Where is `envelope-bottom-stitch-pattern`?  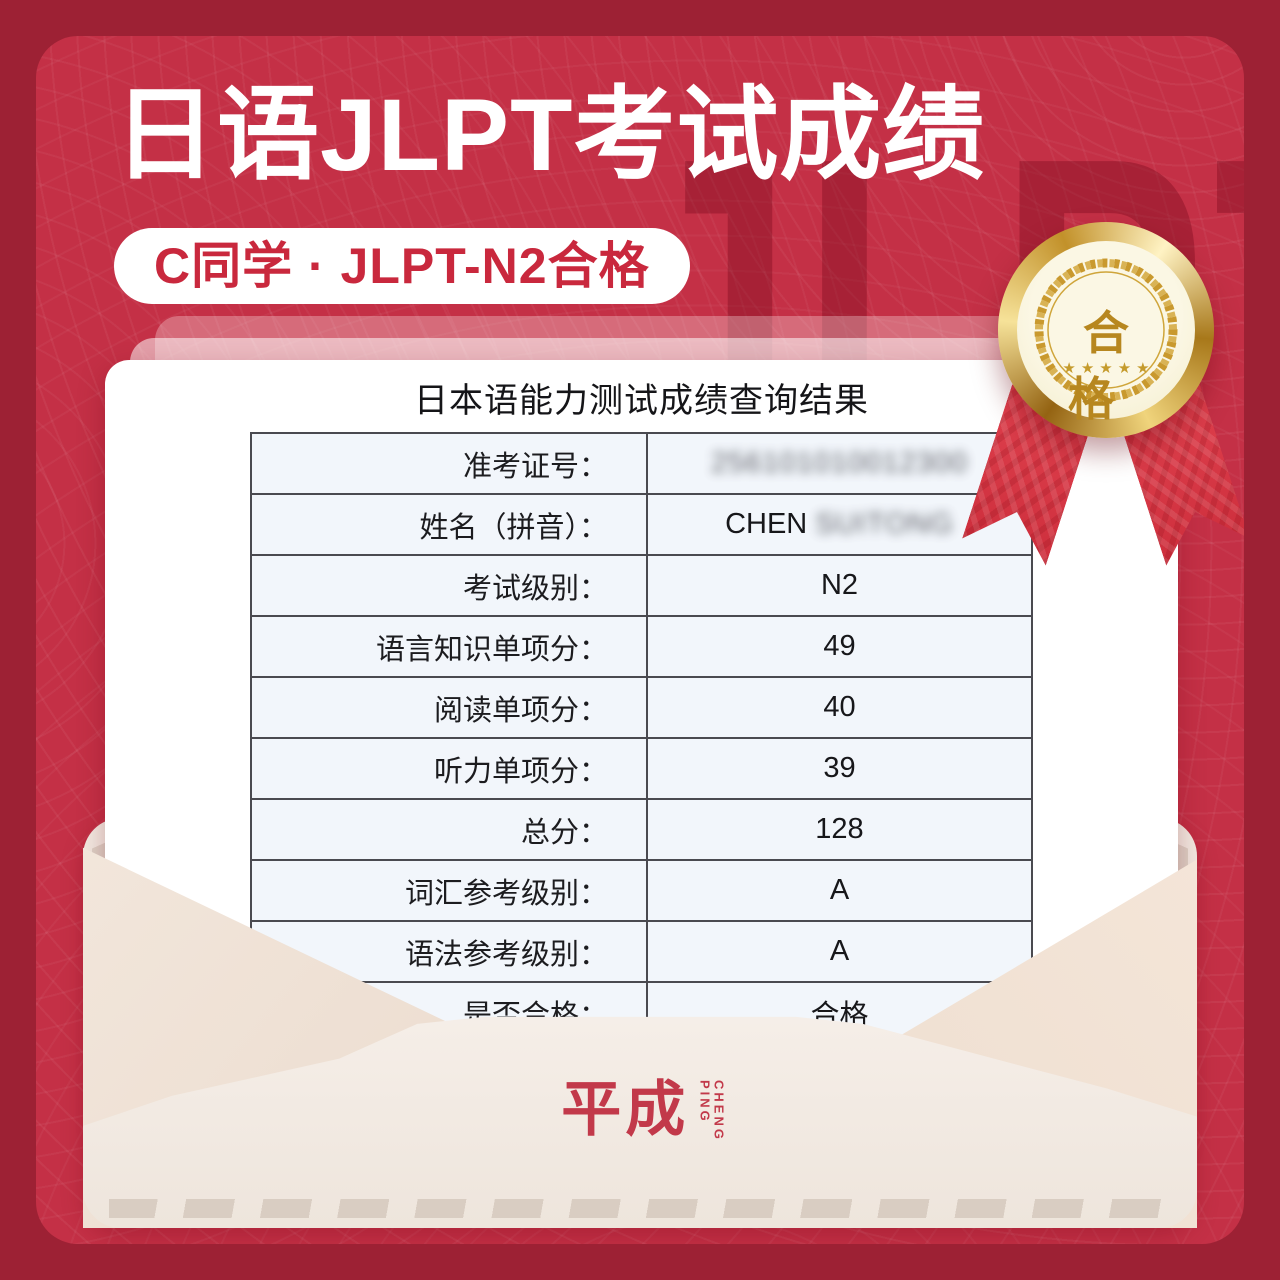 envelope-bottom-stitch-pattern is located at coordinates (640, 1208).